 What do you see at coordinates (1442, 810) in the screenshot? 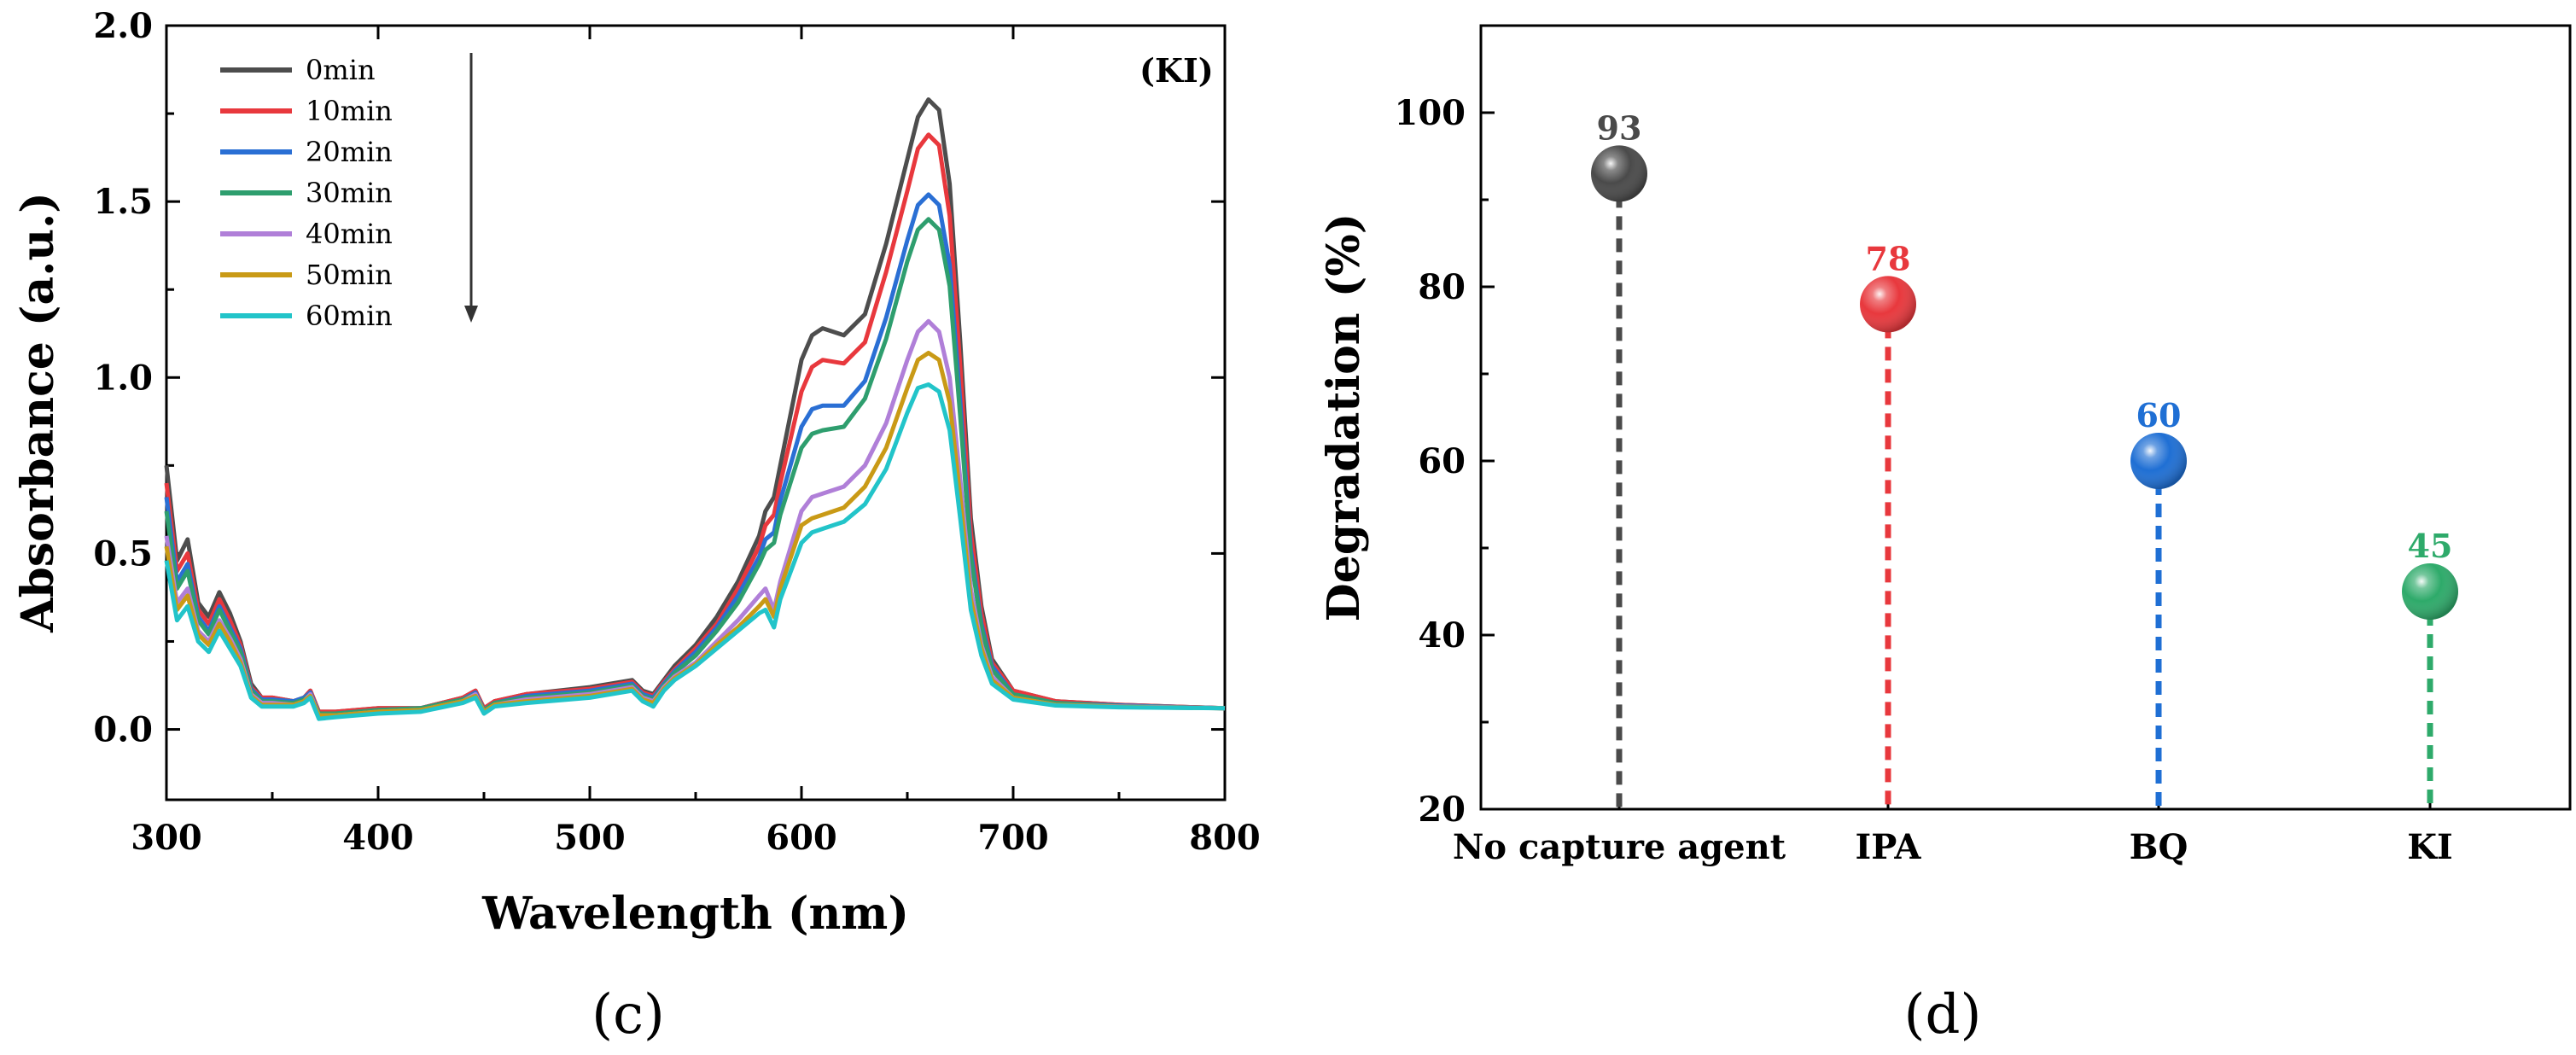
I see `degradation-y-tick-label: 20` at bounding box center [1442, 810].